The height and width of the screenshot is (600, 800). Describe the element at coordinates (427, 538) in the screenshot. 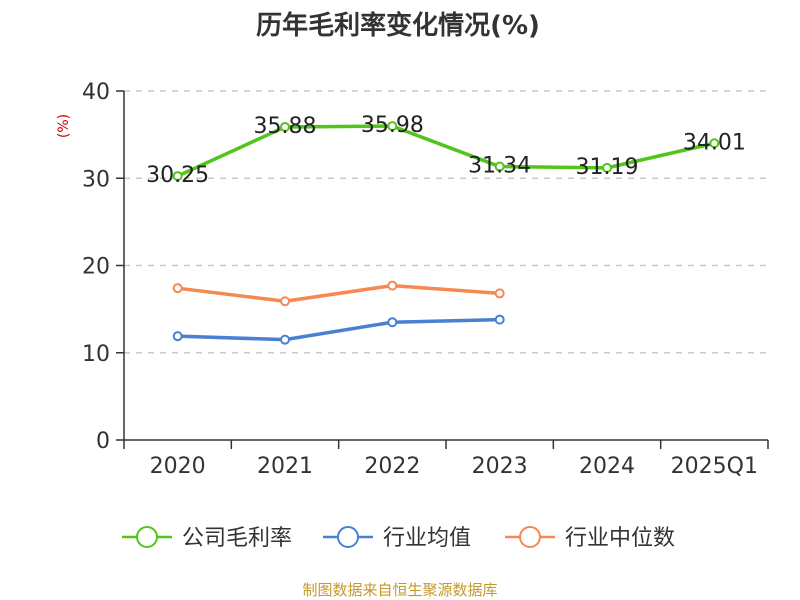

I see `legend-label: 行业均值` at that location.